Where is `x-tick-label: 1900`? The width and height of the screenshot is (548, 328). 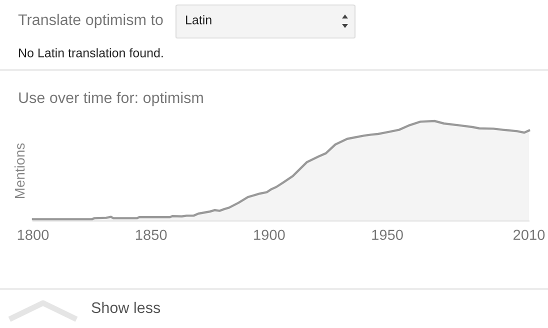 x-tick-label: 1900 is located at coordinates (269, 235).